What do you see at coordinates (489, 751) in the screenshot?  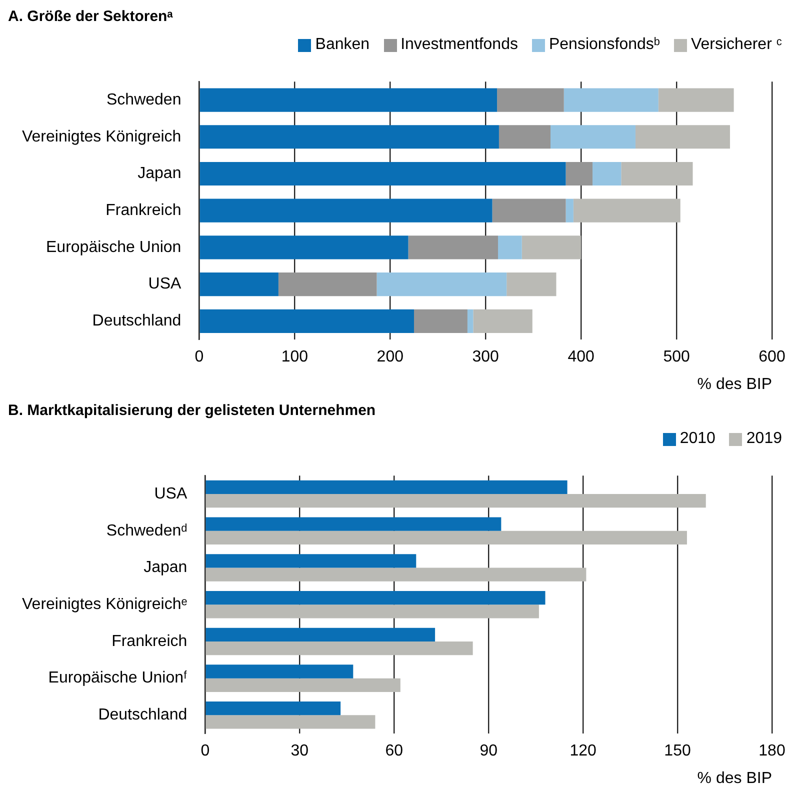 I see `x-tick-label: 90` at bounding box center [489, 751].